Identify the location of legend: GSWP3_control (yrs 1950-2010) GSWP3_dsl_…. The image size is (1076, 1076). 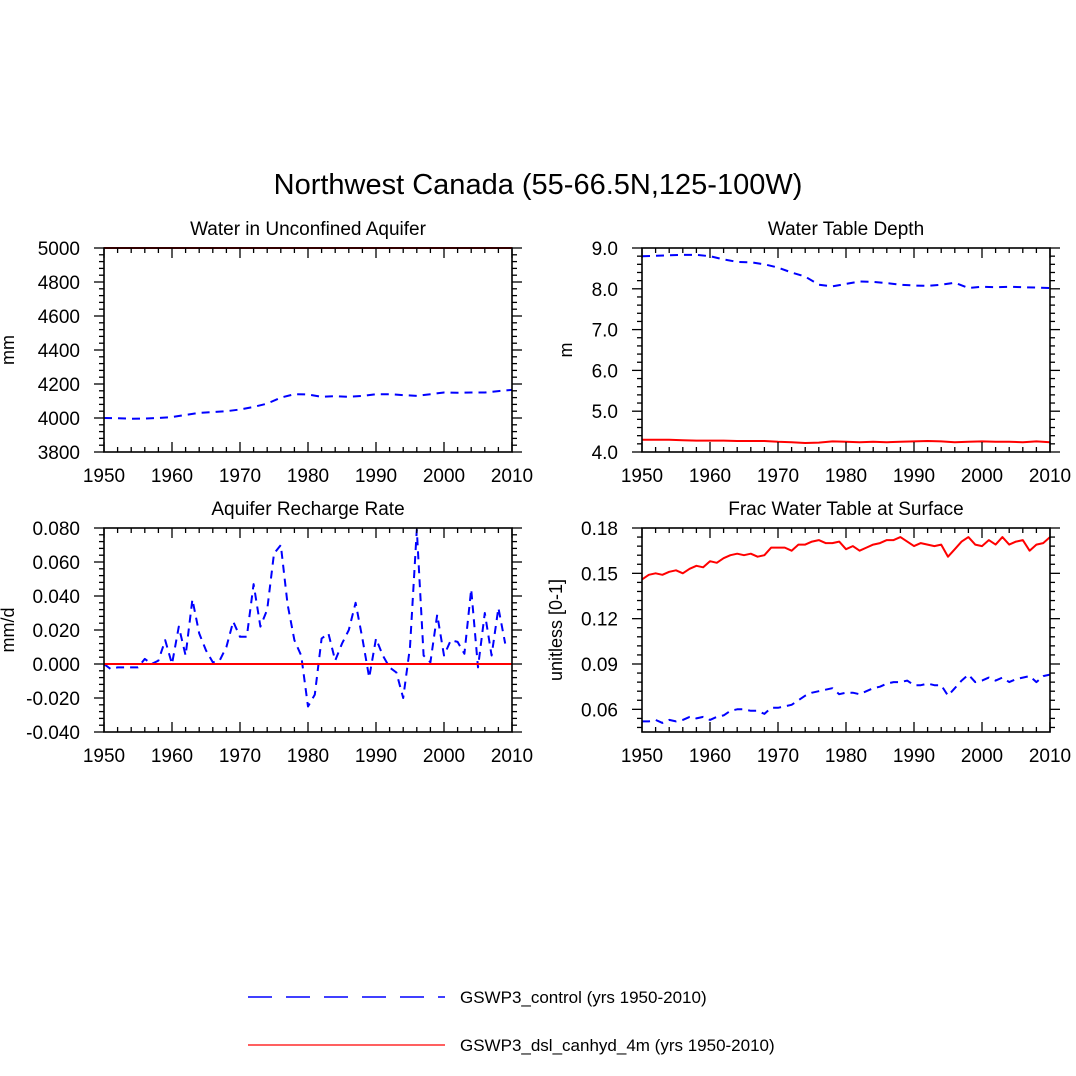
(511, 1021).